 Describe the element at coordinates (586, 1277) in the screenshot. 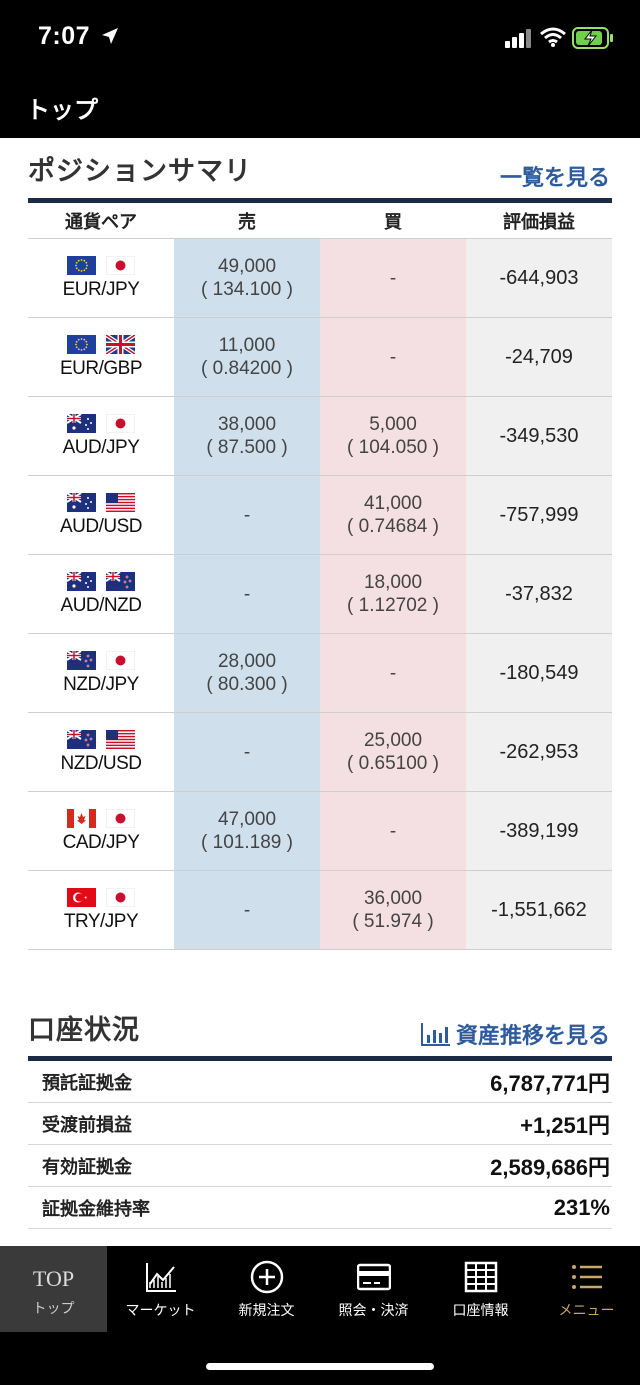

I see `menu-icon` at that location.